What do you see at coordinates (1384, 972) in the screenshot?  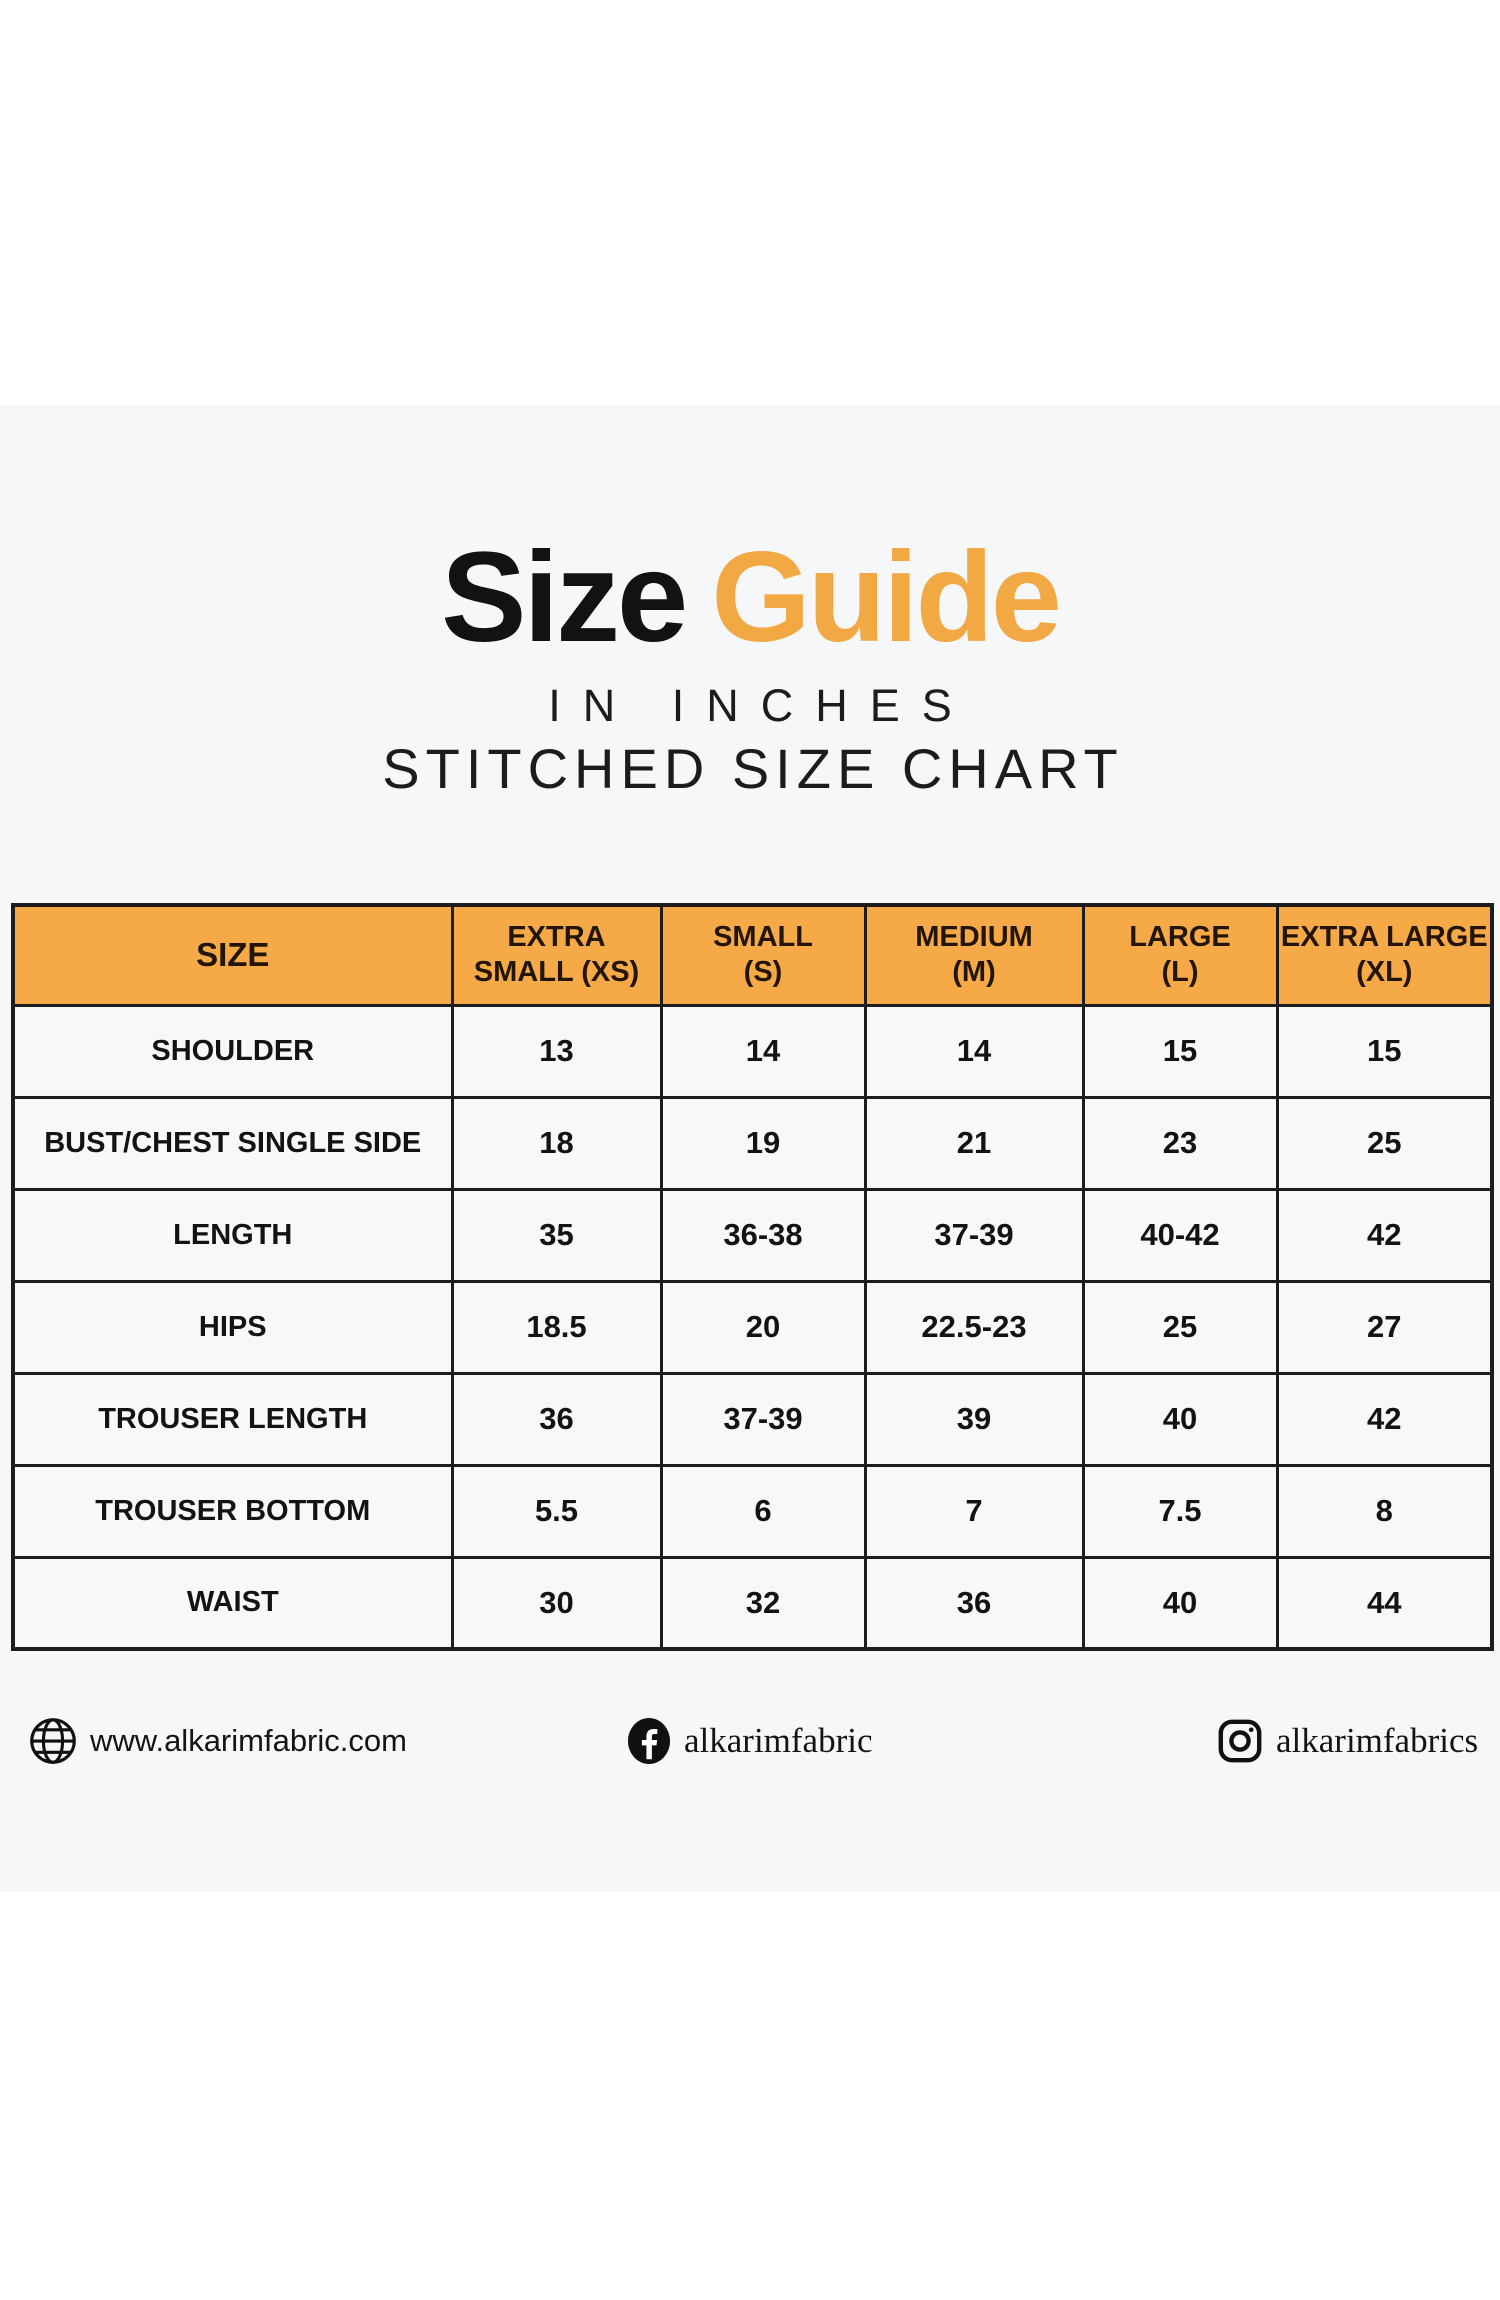 I see `col-header-xl-line2: (XL)` at bounding box center [1384, 972].